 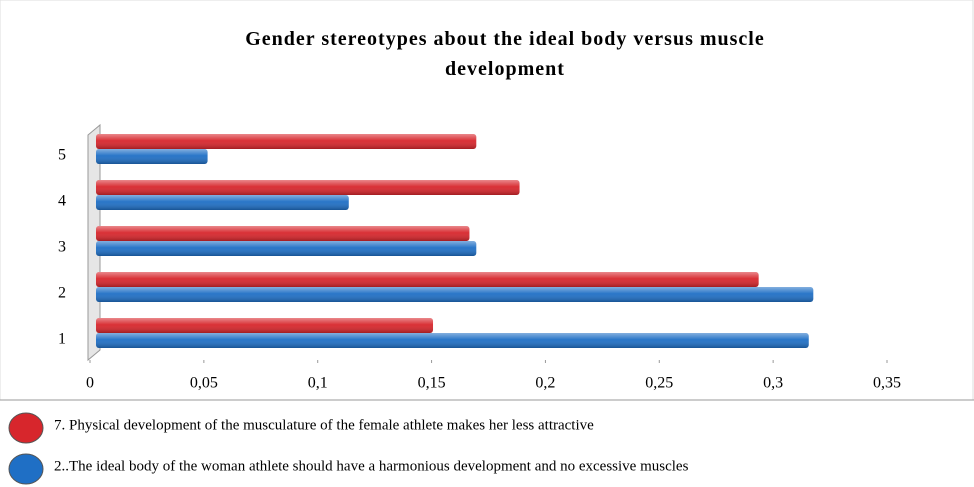 What do you see at coordinates (62, 201) in the screenshot?
I see `y-tick-label: 4` at bounding box center [62, 201].